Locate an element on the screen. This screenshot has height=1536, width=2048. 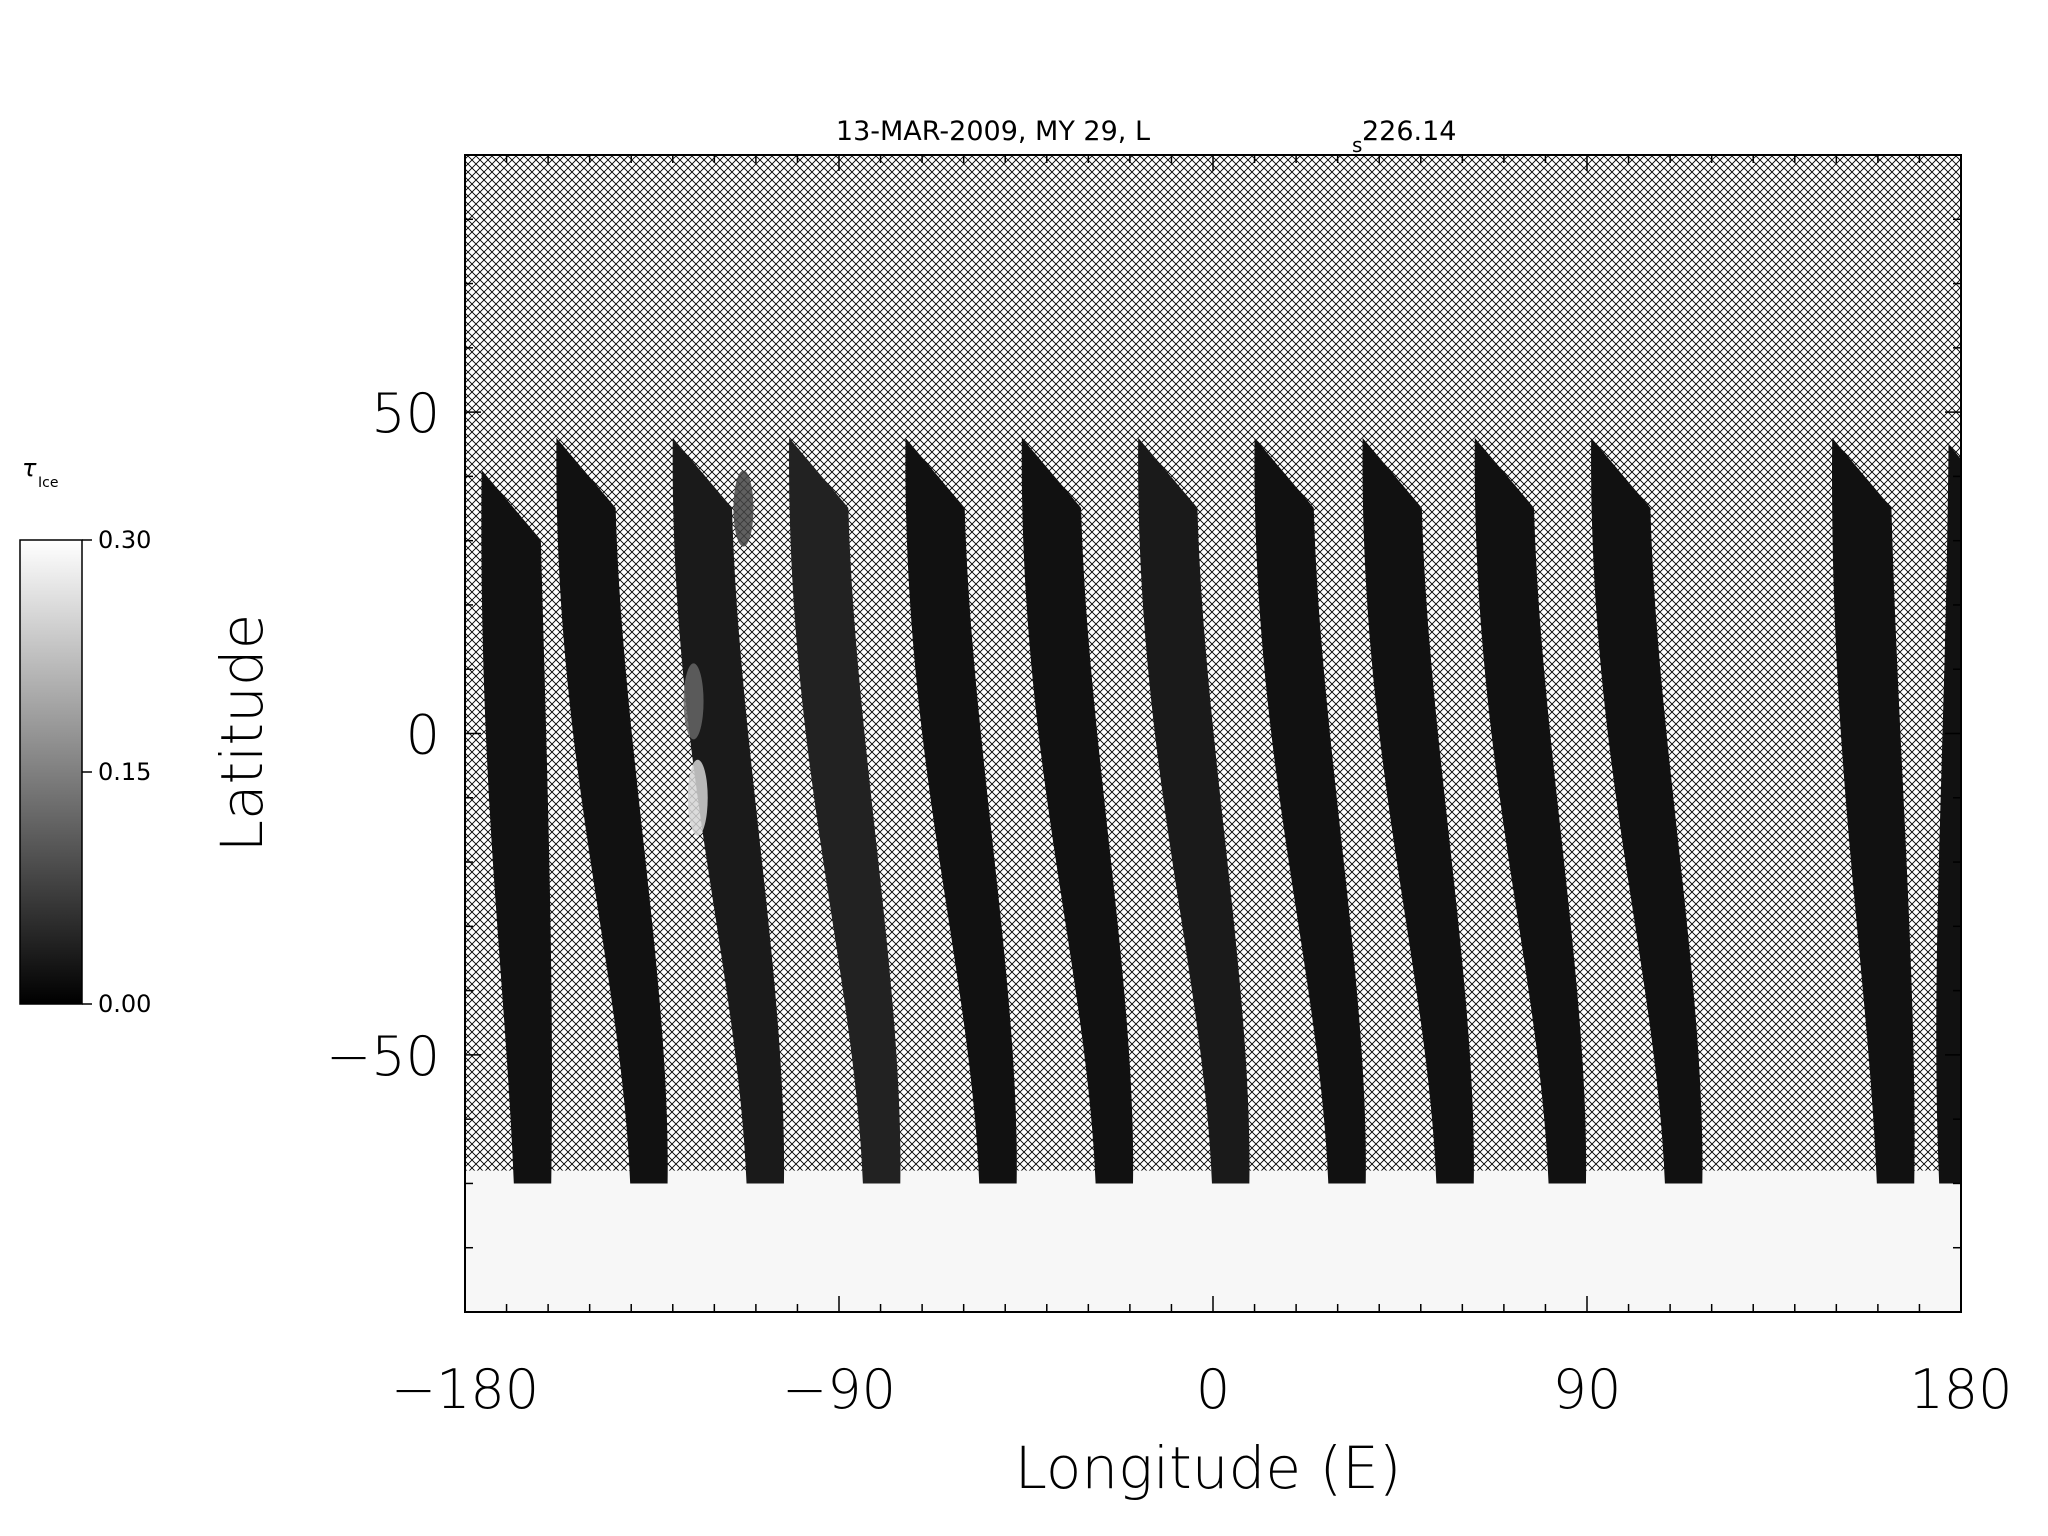
x-tick-label: −180 is located at coordinates (465, 1389).